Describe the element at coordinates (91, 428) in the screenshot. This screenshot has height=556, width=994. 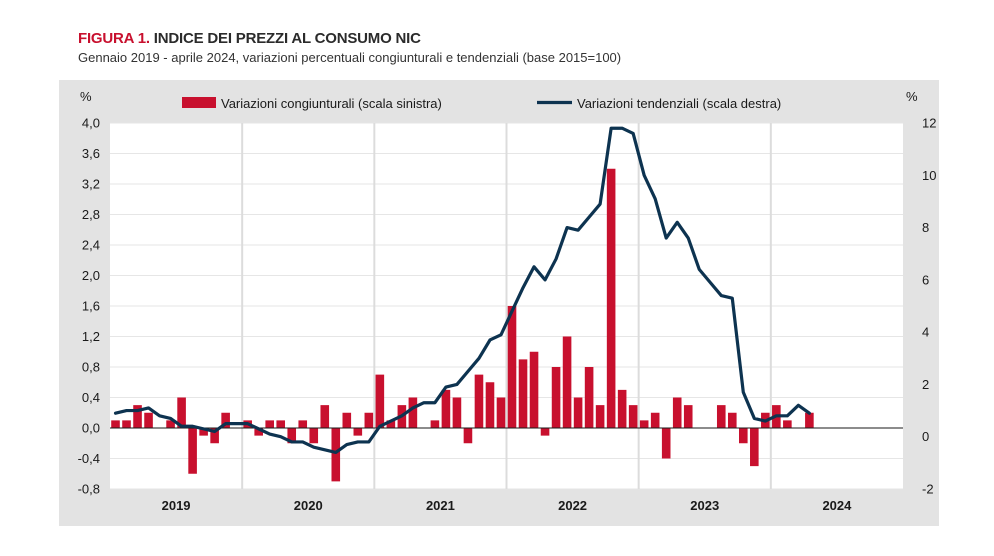
I see `left-tick-label: 0,0` at that location.